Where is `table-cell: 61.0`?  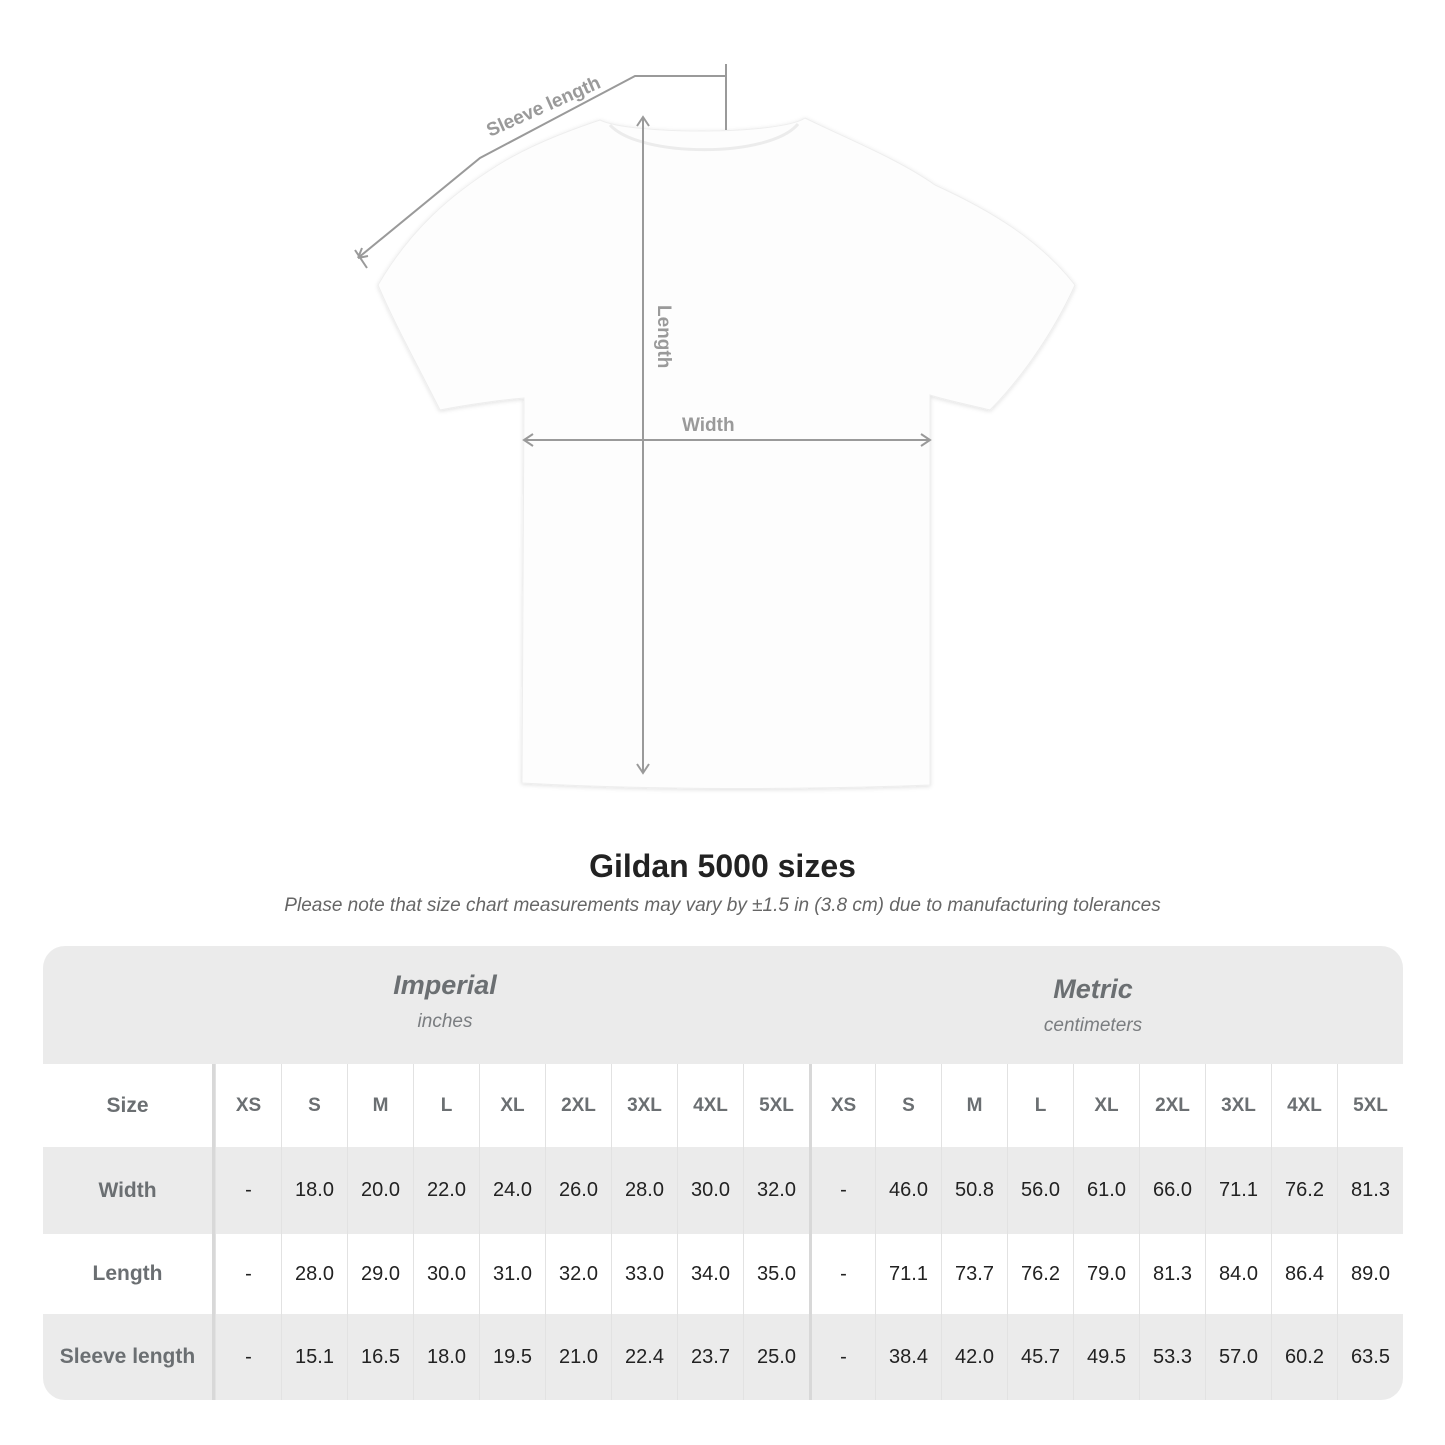 table-cell: 61.0 is located at coordinates (1106, 1190).